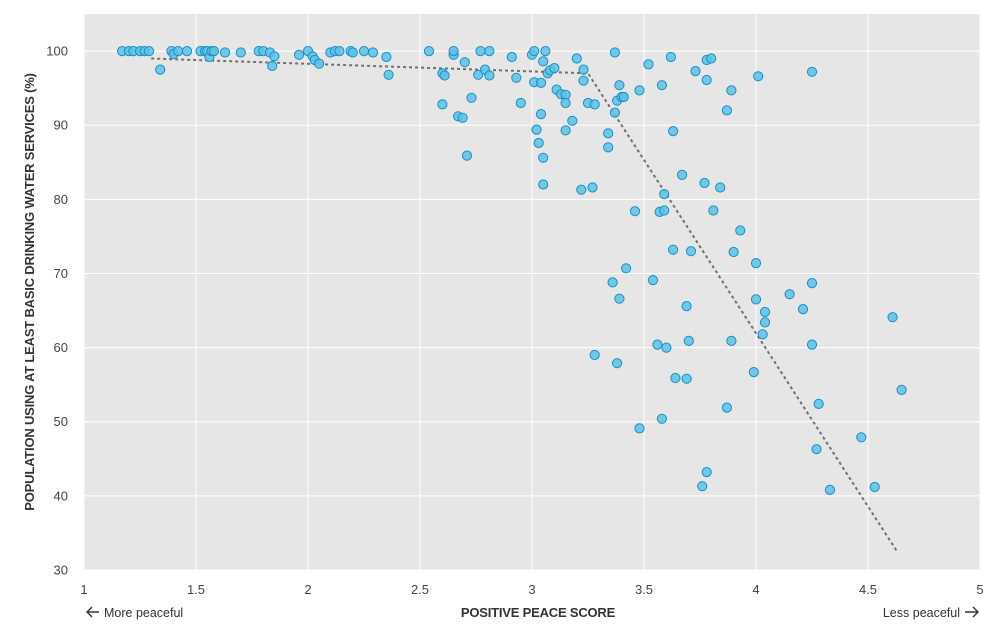 The height and width of the screenshot is (637, 1004). I want to click on y-tick-label: 100, so click(57, 51).